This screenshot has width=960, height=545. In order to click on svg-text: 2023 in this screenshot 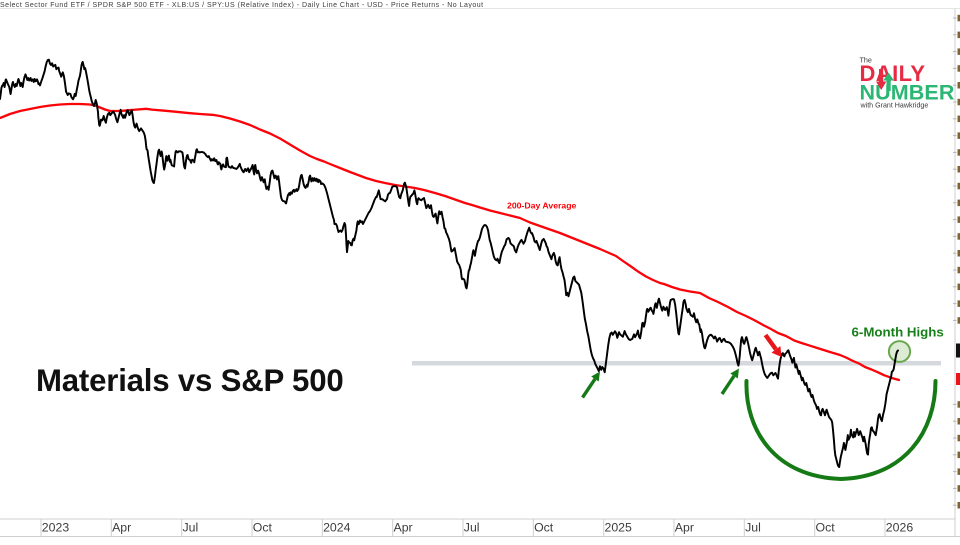, I will do `click(56, 528)`.